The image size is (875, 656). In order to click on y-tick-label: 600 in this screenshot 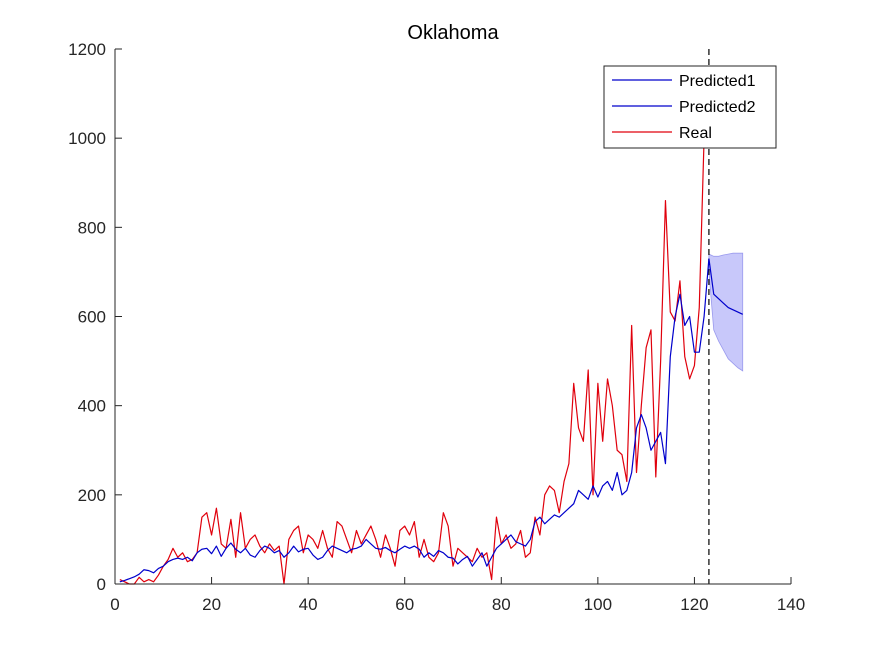, I will do `click(92, 317)`.